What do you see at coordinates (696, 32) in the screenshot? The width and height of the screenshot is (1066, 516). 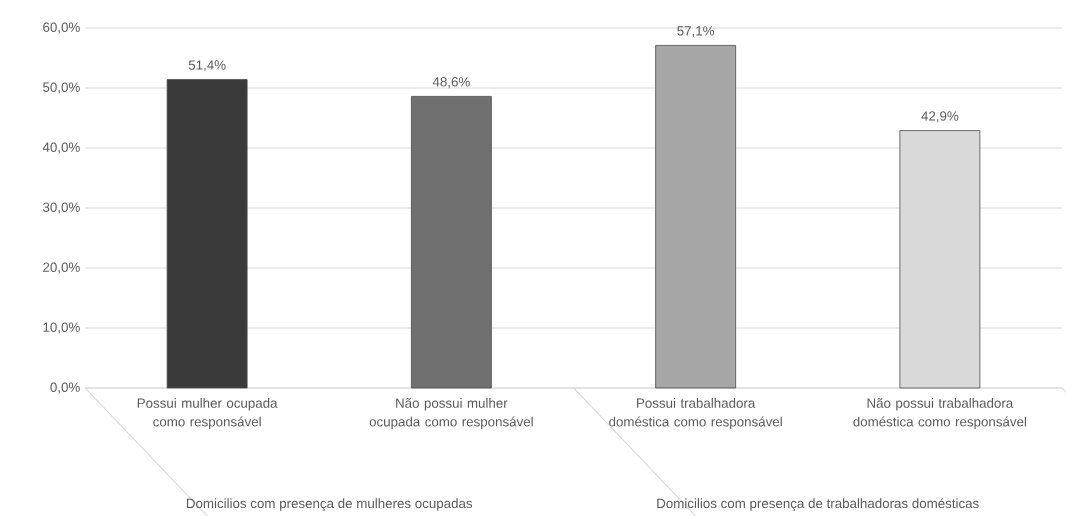 I see `data-label: 57,1%` at bounding box center [696, 32].